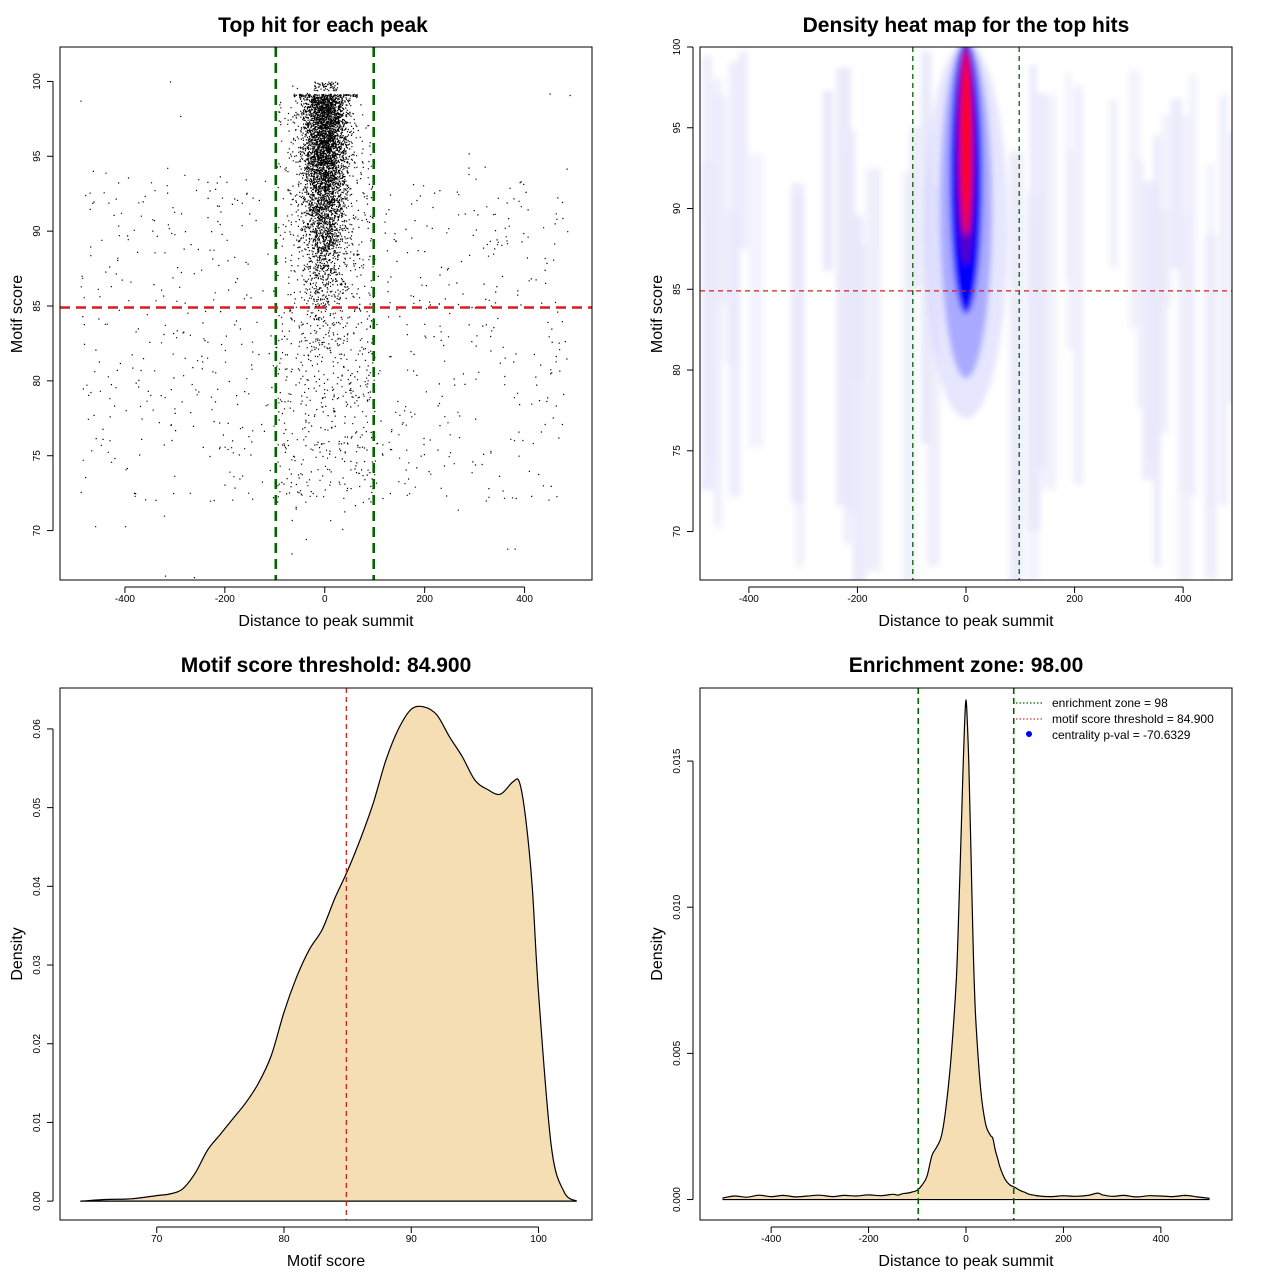  I want to click on distance-density-curve, so click(966, 950).